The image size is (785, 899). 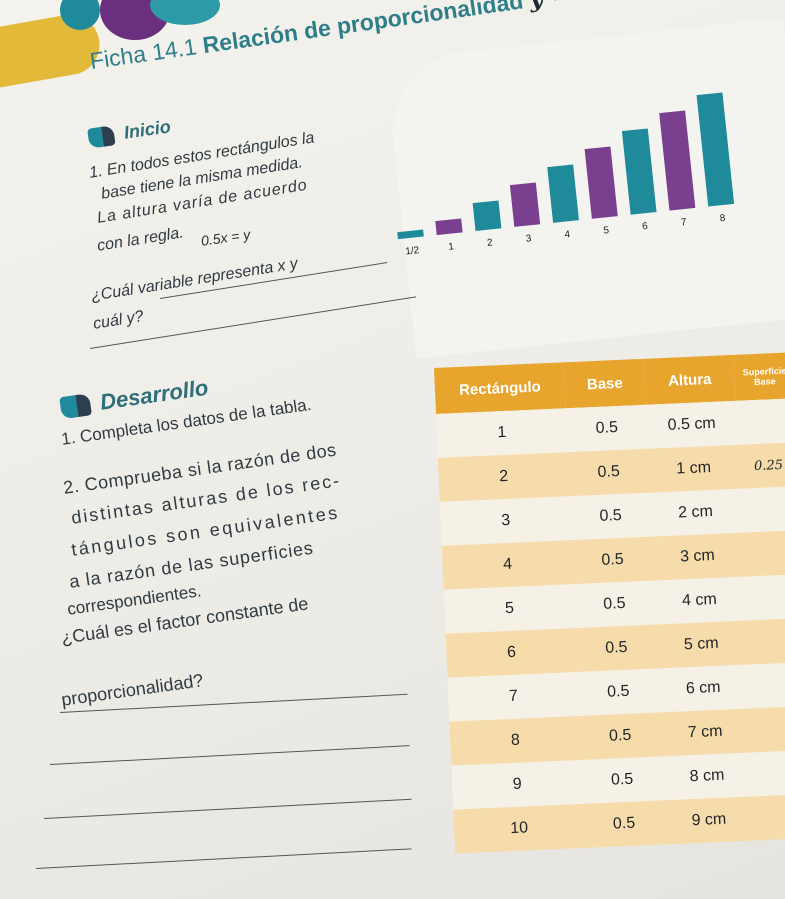 I want to click on title-label: Ficha 14.1, so click(x=143, y=54).